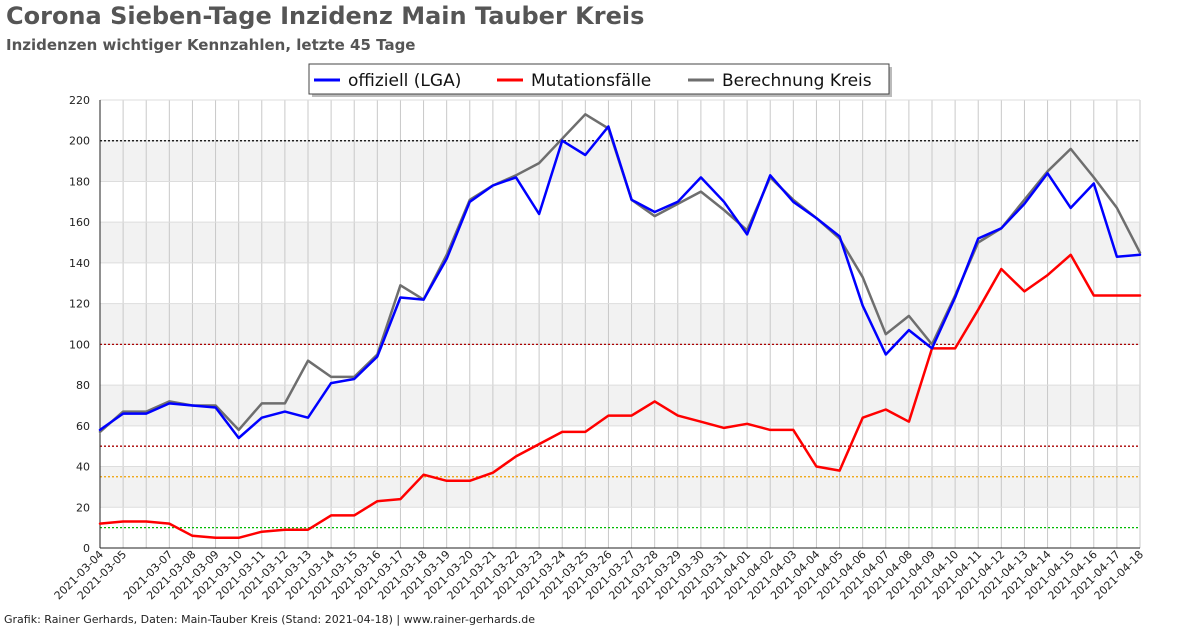 The image size is (1200, 628). What do you see at coordinates (79, 263) in the screenshot?
I see `y-tick-label: 140` at bounding box center [79, 263].